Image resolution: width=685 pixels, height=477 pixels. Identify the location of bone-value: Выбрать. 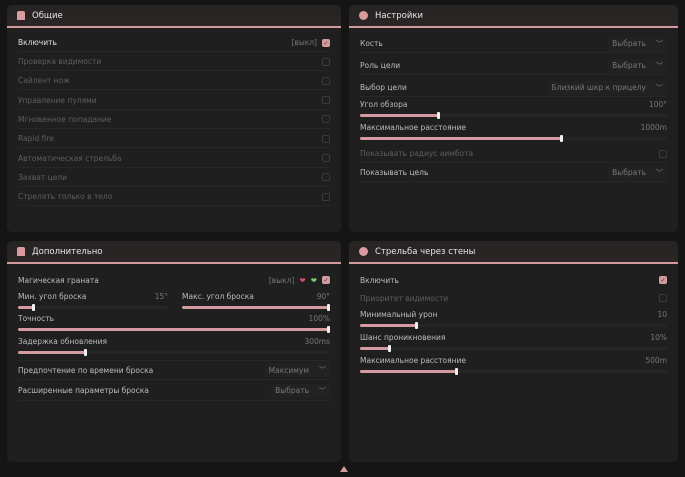
(629, 43).